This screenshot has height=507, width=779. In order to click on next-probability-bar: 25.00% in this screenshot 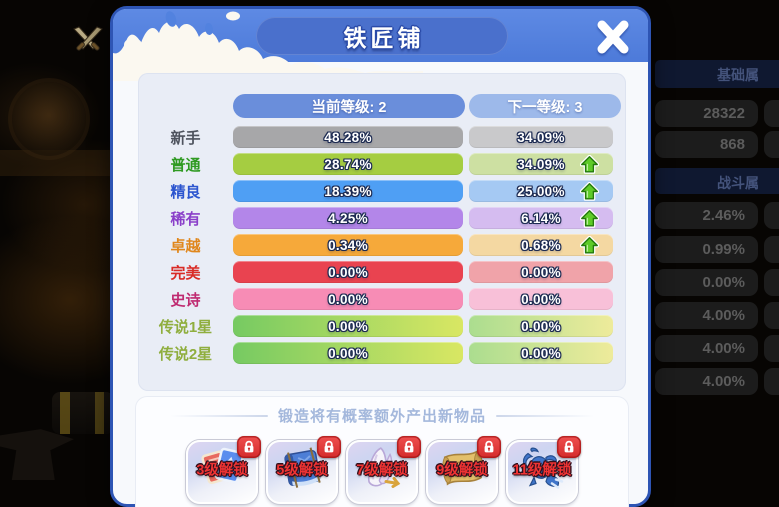, I will do `click(541, 191)`.